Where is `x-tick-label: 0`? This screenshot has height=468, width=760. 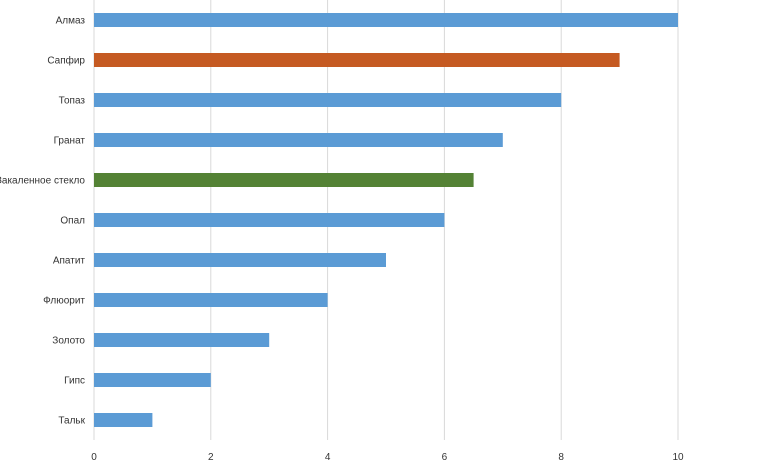
x-tick-label: 0 is located at coordinates (94, 457).